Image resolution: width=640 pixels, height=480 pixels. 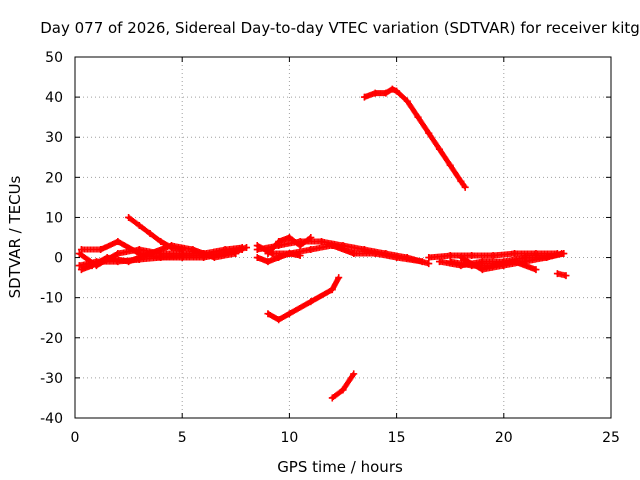 I want to click on series-high-arc, so click(x=414, y=138).